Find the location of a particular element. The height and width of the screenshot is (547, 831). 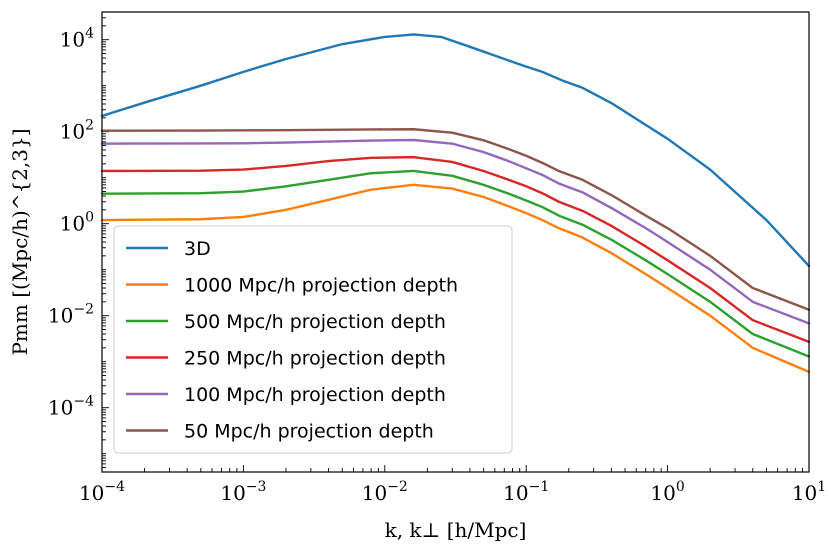

legend-label: 1000 Mpc/h projection depth is located at coordinates (321, 286).